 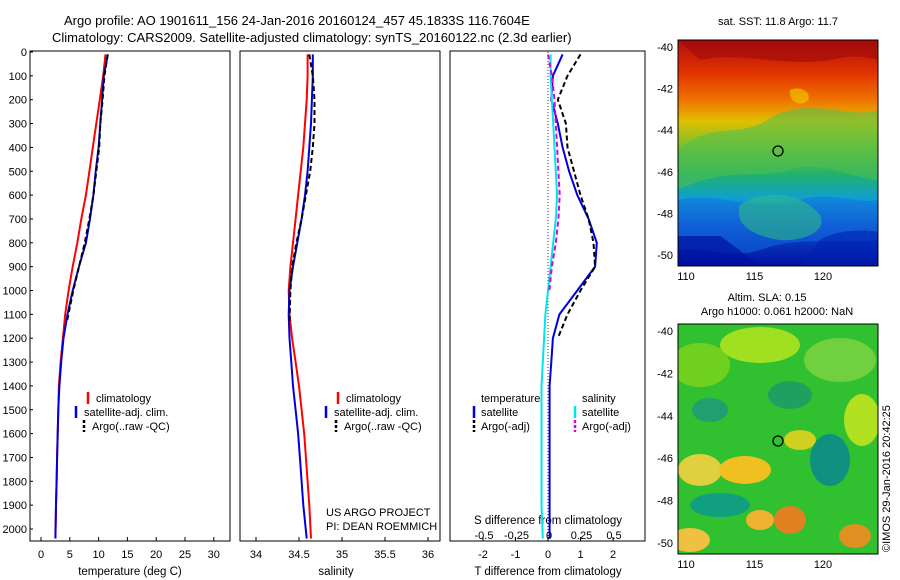 What do you see at coordinates (15, 435) in the screenshot?
I see `depth-tick-label: 1600` at bounding box center [15, 435].